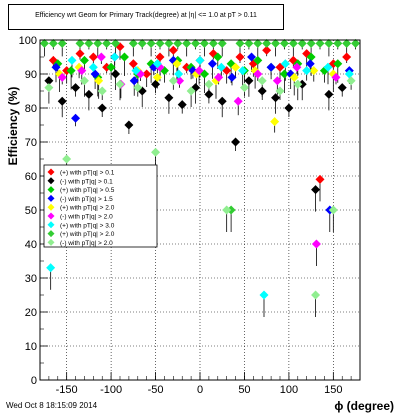 This screenshot has width=400, height=414. What do you see at coordinates (31, 347) in the screenshot?
I see `y-tick-label: 10` at bounding box center [31, 347].